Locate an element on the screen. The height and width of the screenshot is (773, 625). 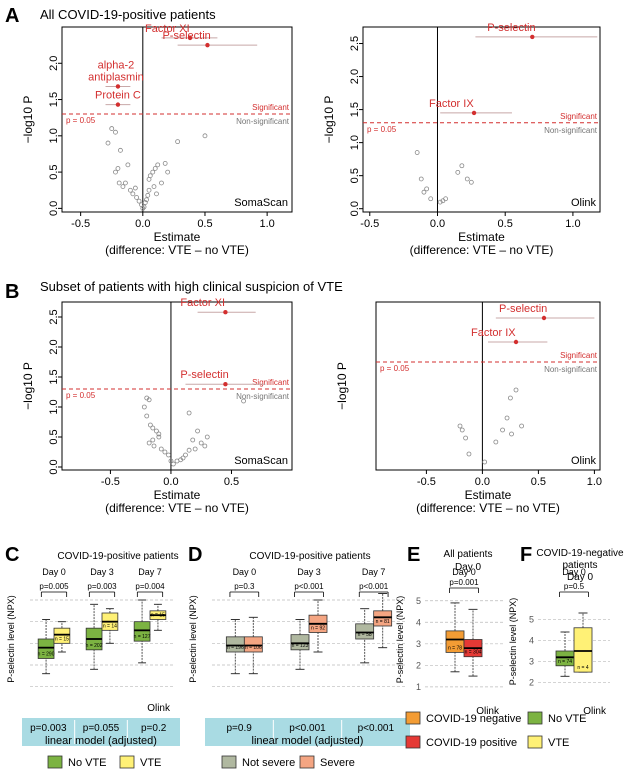
A-olink-nonsignificant-label: Non-significant is located at coordinates (571, 130).